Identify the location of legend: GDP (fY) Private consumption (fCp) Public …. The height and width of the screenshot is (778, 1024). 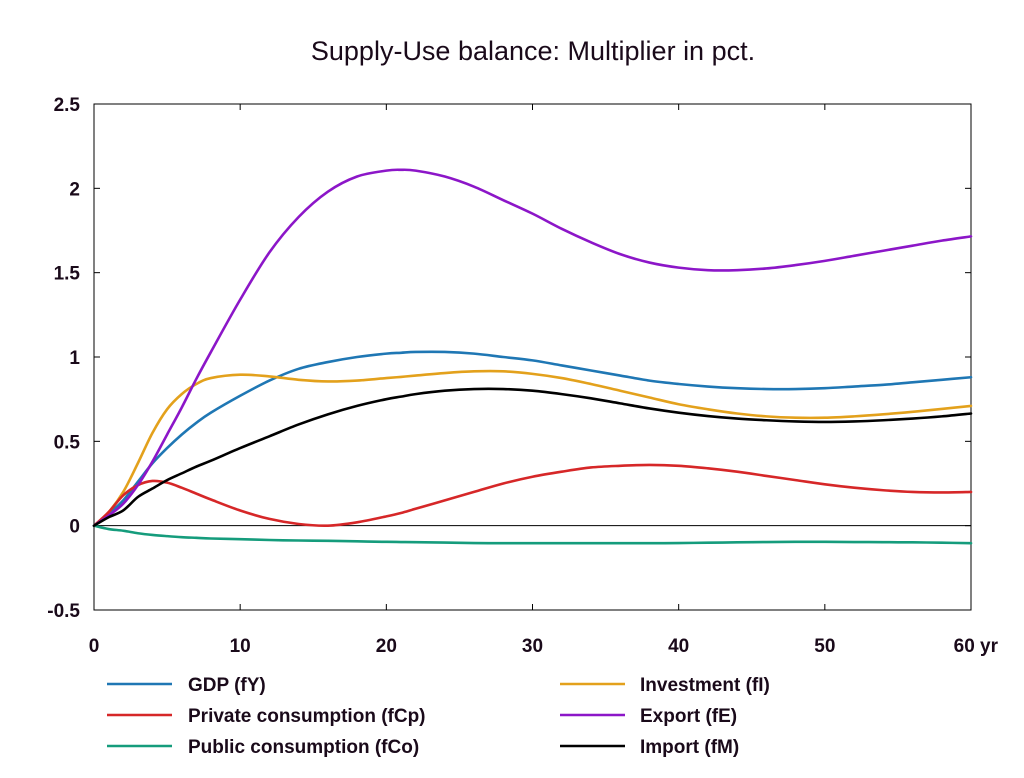
(438, 716).